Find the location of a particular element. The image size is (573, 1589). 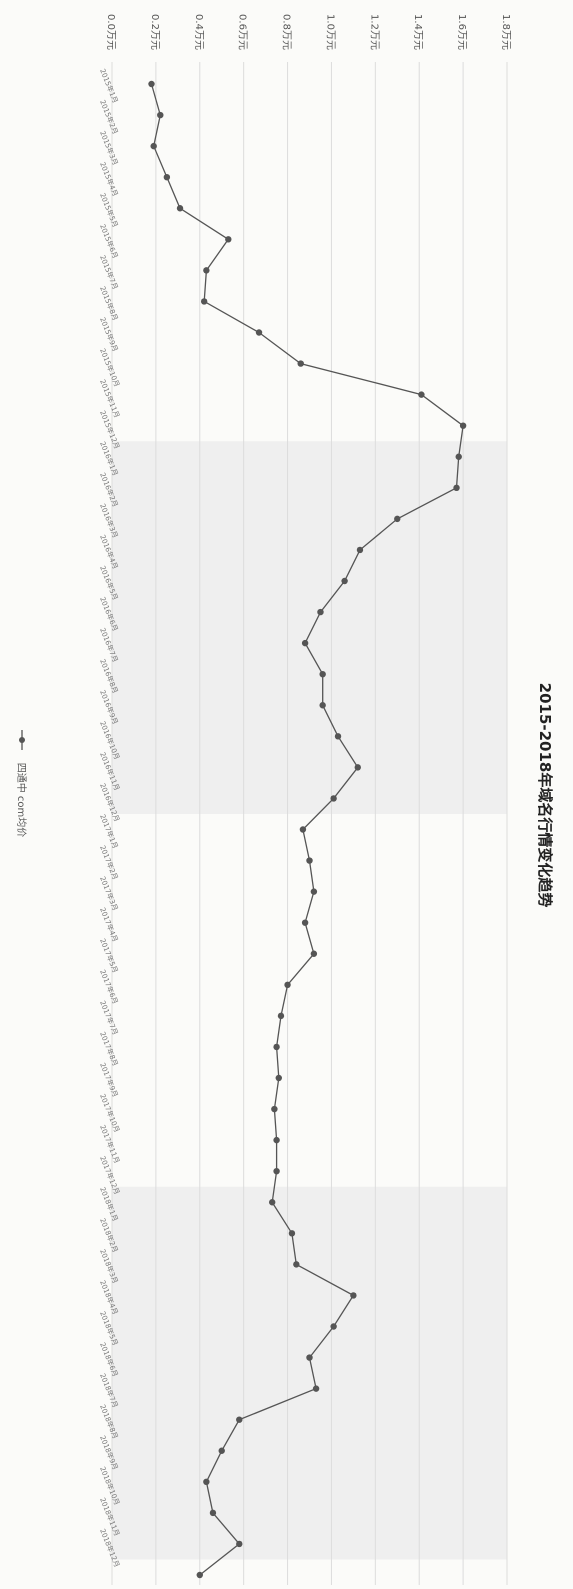

x-tick-label: 2017年7月 is located at coordinates (109, 1017).